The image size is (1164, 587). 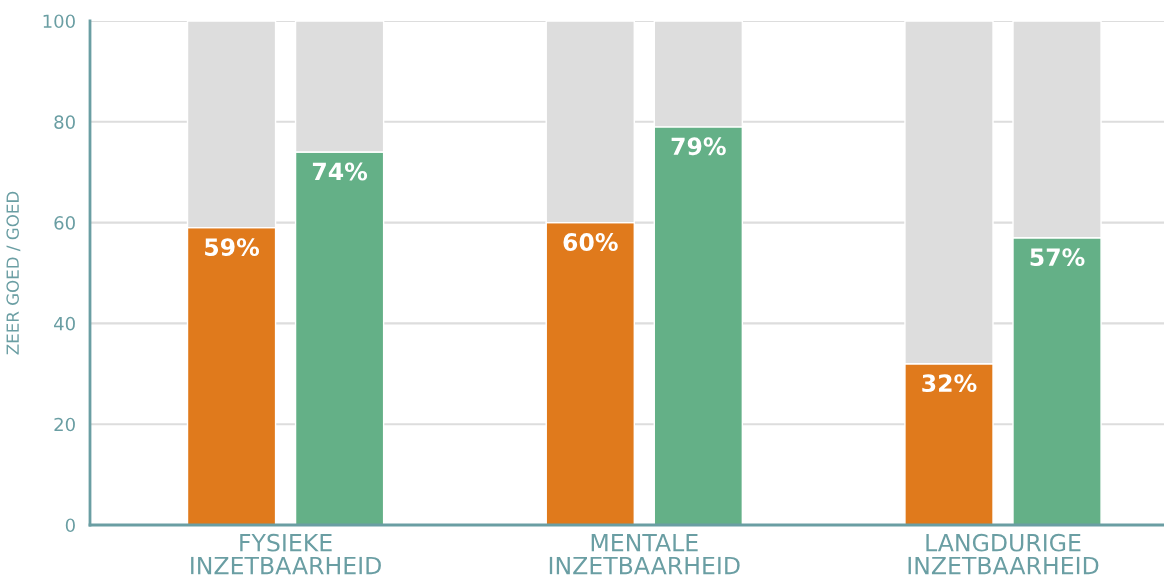 What do you see at coordinates (232, 247) in the screenshot?
I see `data-label: 59%` at bounding box center [232, 247].